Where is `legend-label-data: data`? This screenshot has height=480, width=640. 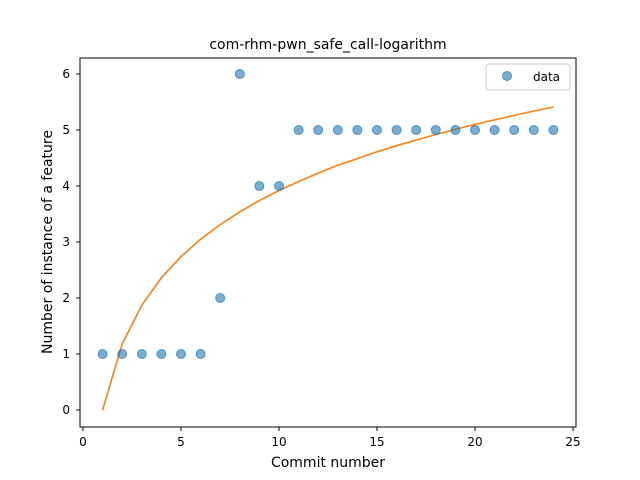 legend-label-data: data is located at coordinates (546, 77).